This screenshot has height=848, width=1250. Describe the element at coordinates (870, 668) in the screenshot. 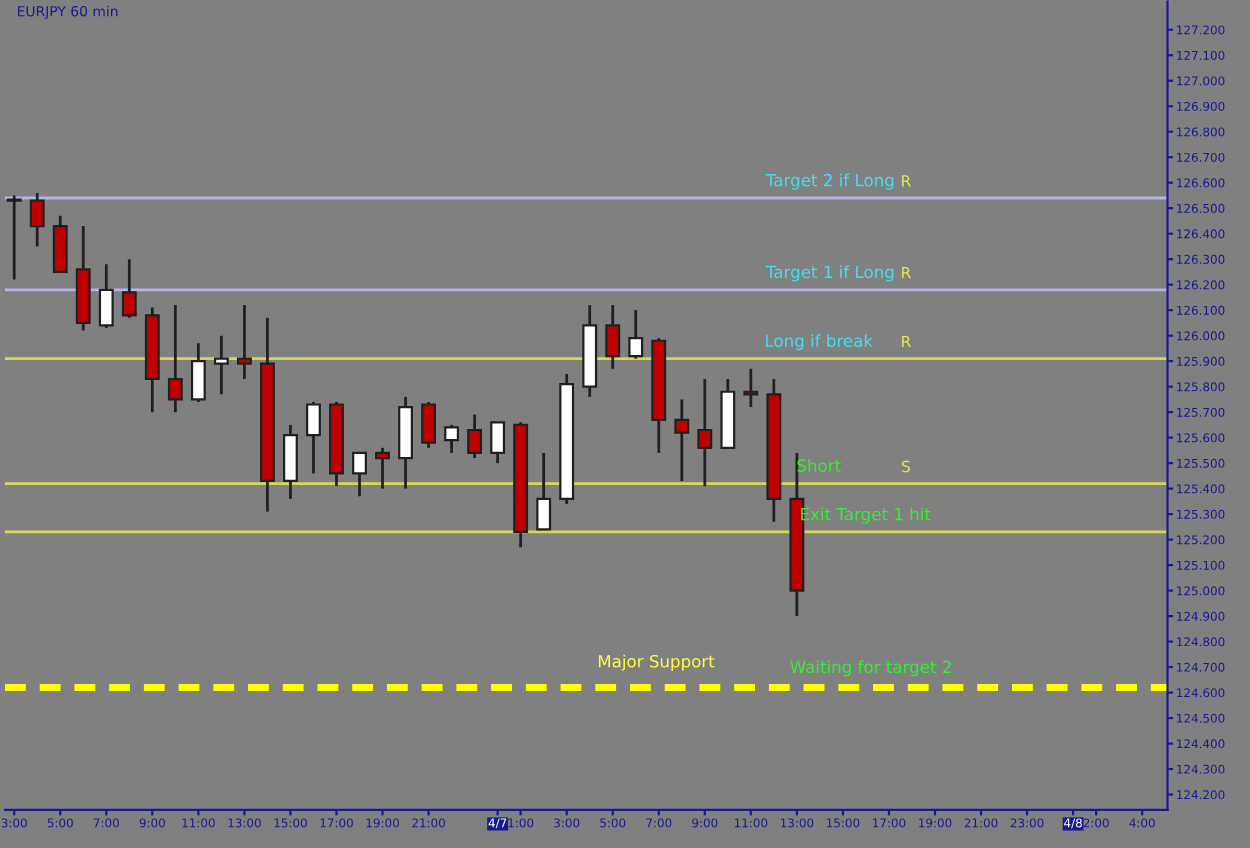

I see `annotation: Waiting for target 2` at that location.